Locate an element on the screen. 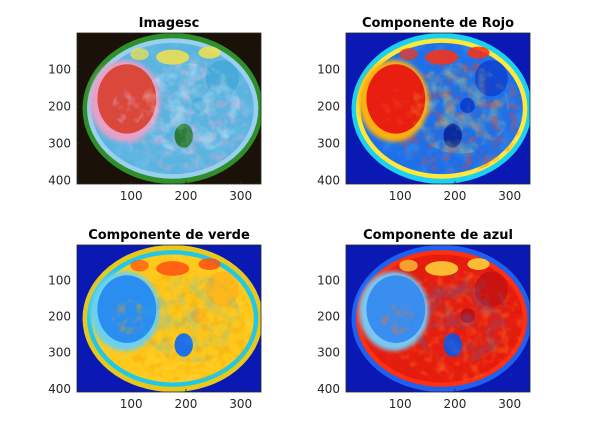 Image resolution: width=589 pixels, height=441 pixels. subplot-title: Componente de verde is located at coordinates (169, 235).